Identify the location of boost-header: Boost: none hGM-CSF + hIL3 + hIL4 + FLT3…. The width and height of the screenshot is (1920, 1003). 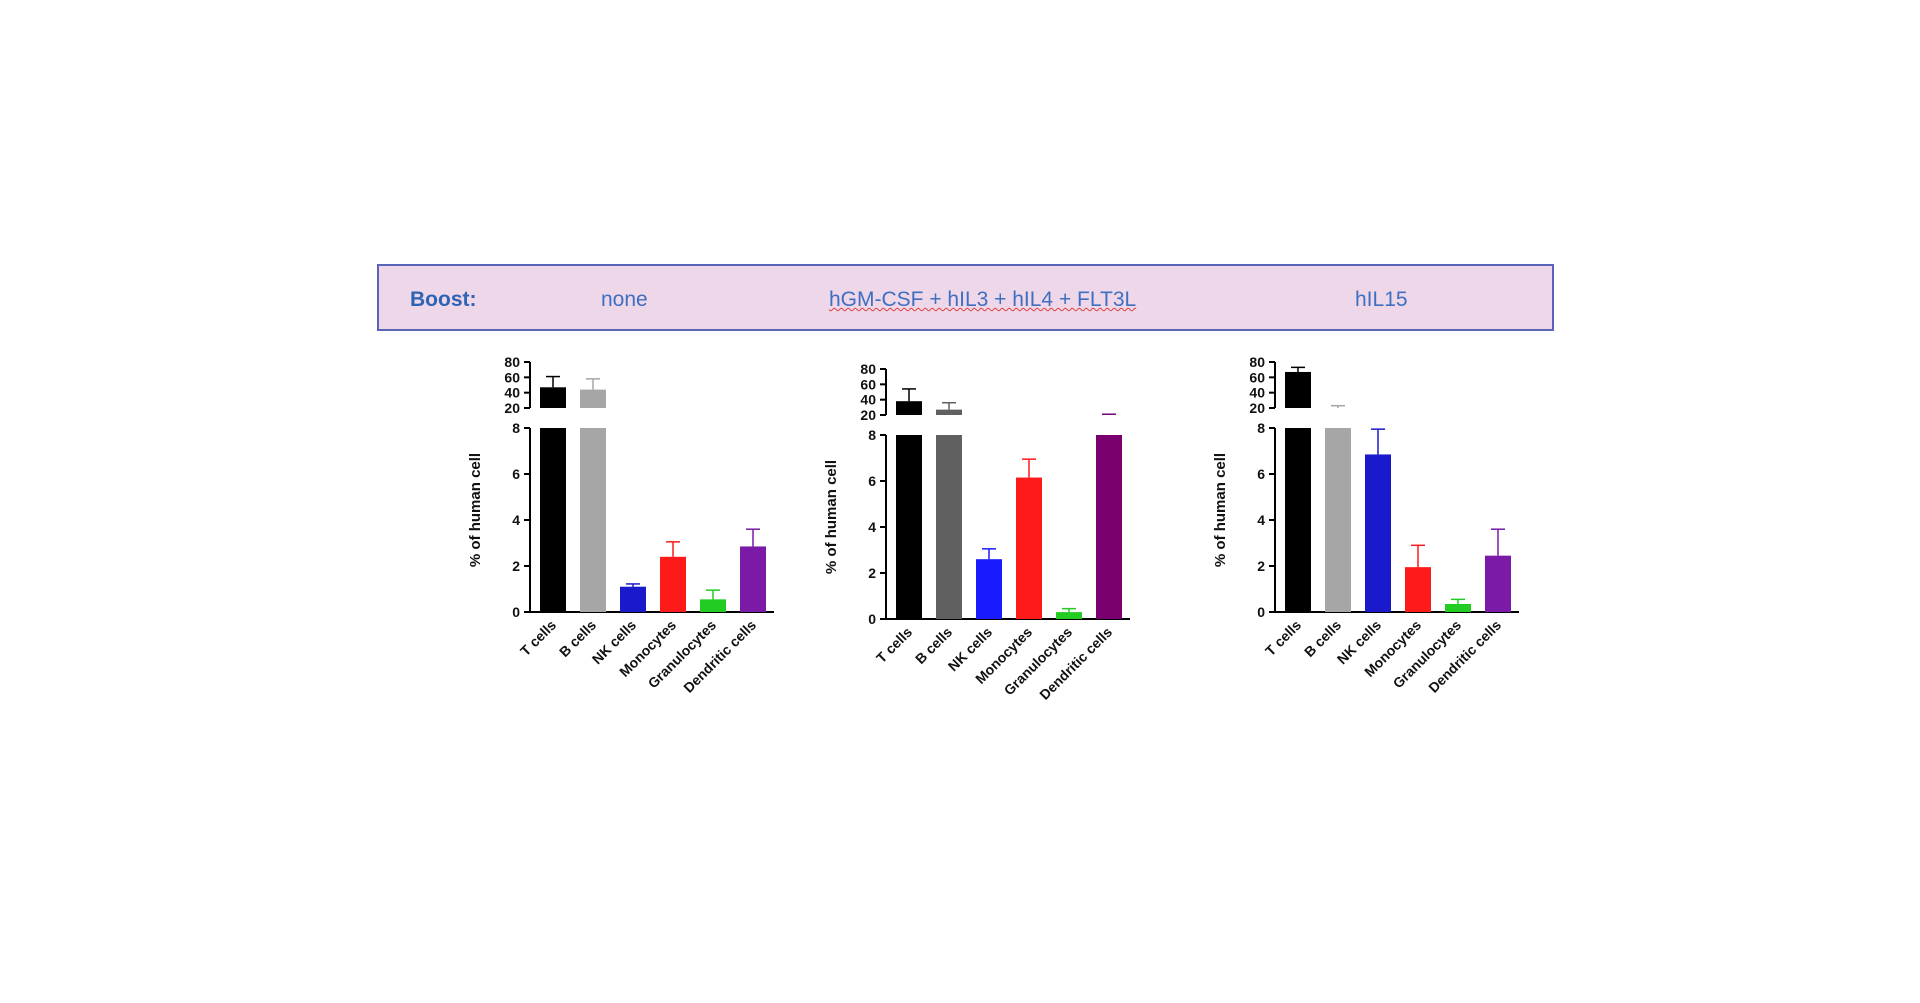
(965, 297).